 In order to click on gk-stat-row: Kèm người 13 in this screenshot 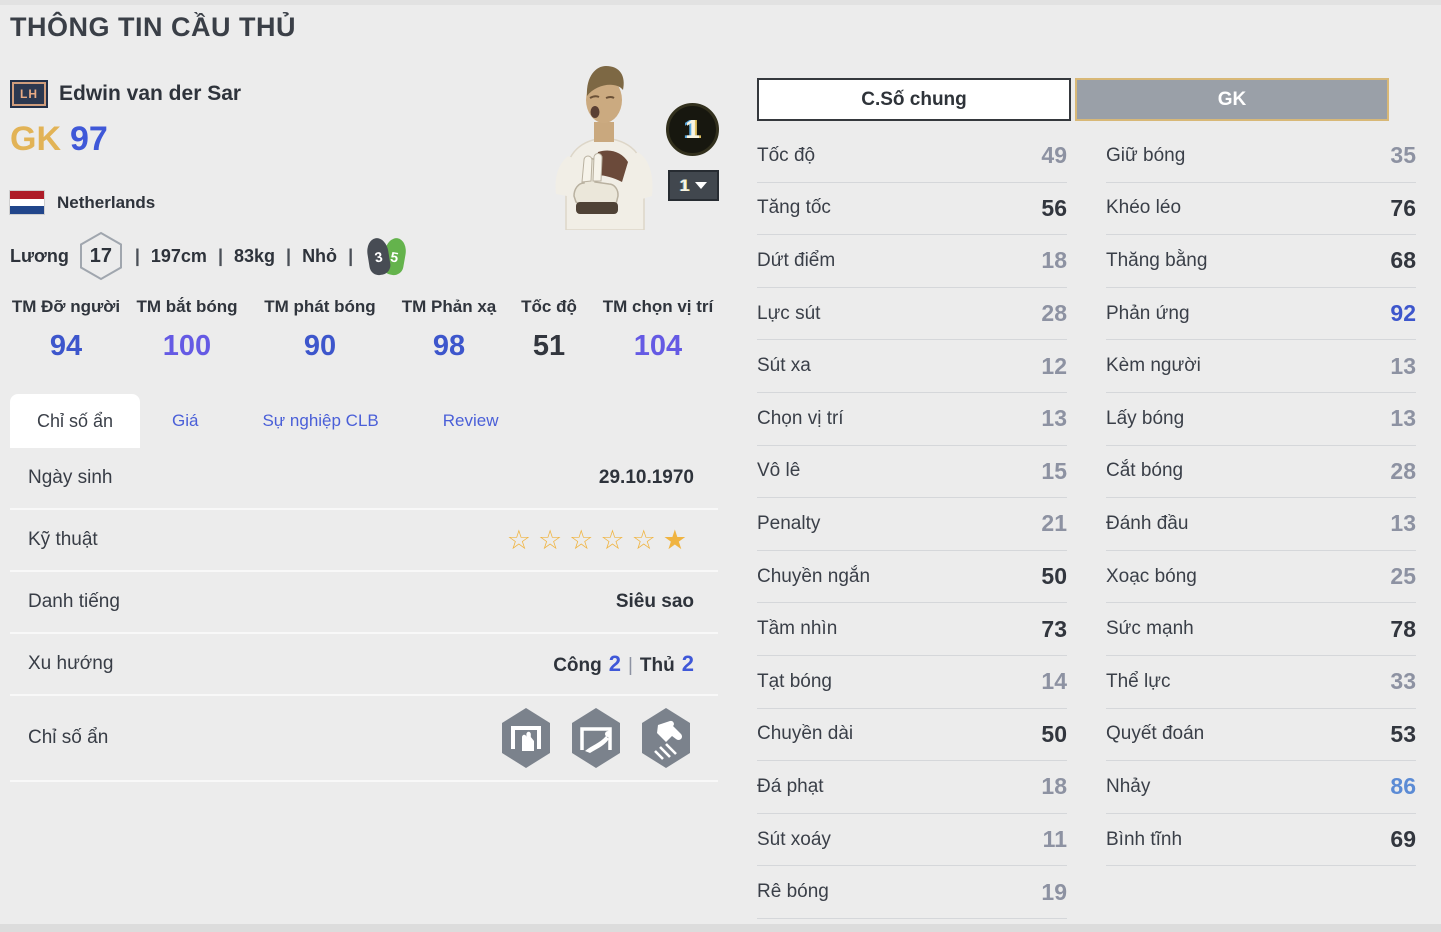, I will do `click(1261, 366)`.